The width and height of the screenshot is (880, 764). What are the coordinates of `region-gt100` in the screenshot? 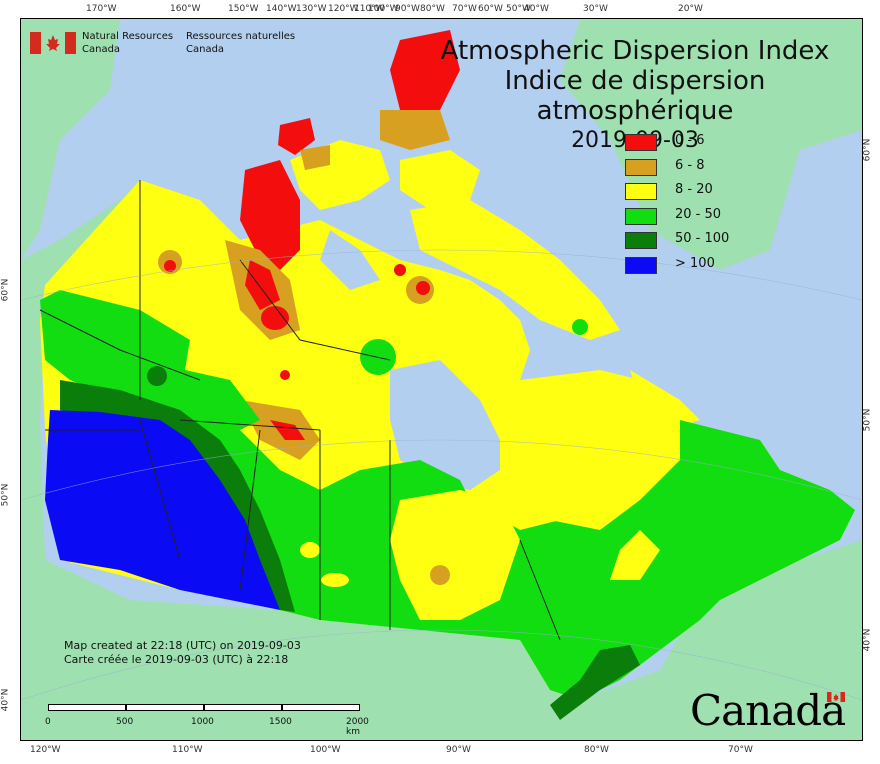 It's located at (162, 510).